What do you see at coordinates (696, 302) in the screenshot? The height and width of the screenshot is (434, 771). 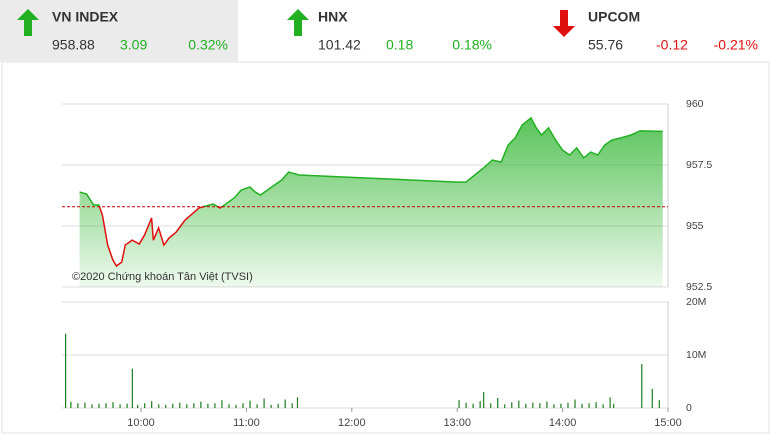 I see `y-tick-label: 20M` at bounding box center [696, 302].